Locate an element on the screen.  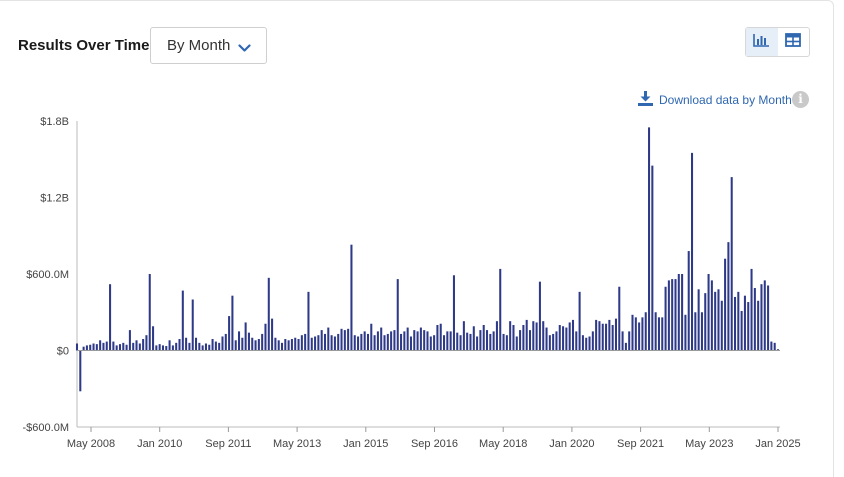
chart-view-button is located at coordinates (762, 42).